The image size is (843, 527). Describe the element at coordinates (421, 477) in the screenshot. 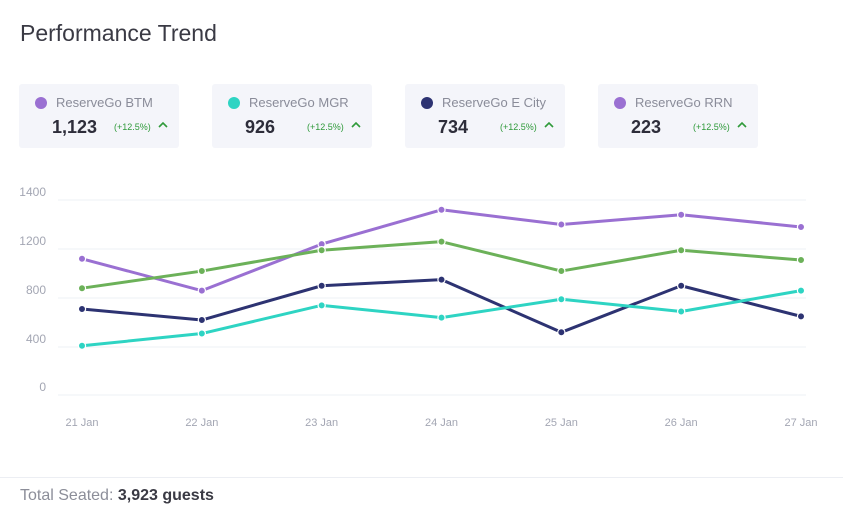

I see `footer-divider` at that location.